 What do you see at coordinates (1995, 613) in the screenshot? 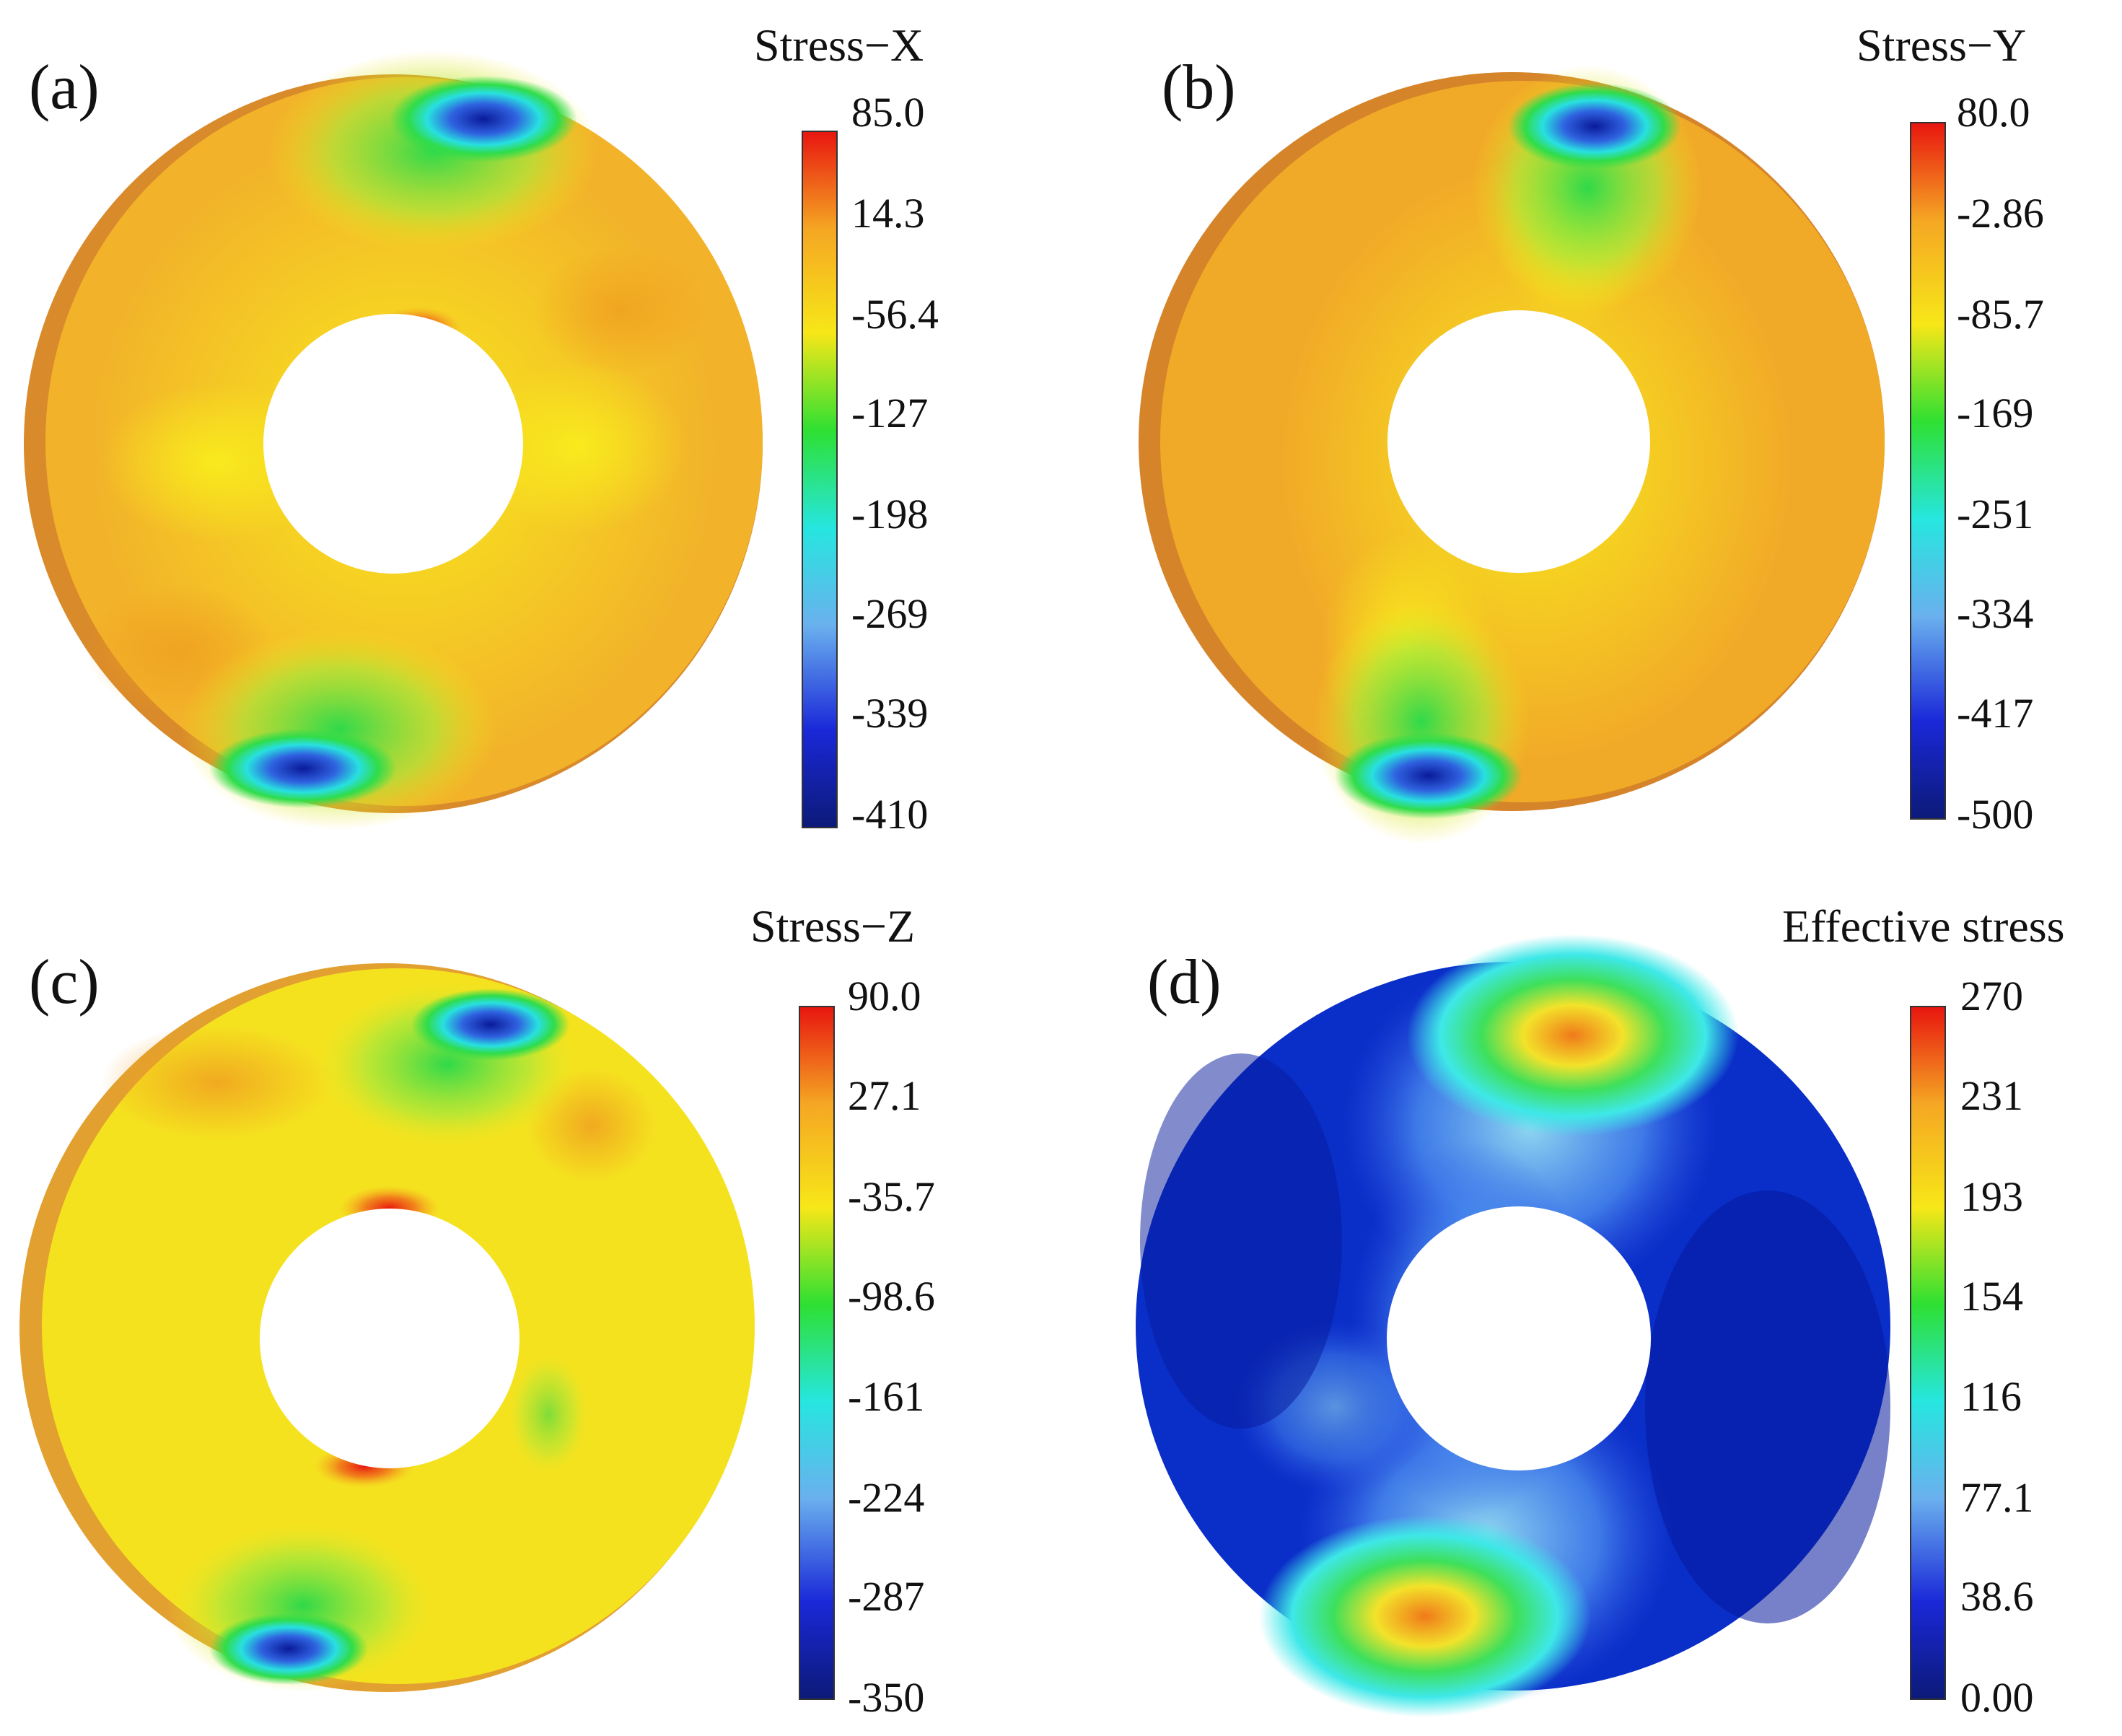
I see `tick-label: -334` at bounding box center [1995, 613].